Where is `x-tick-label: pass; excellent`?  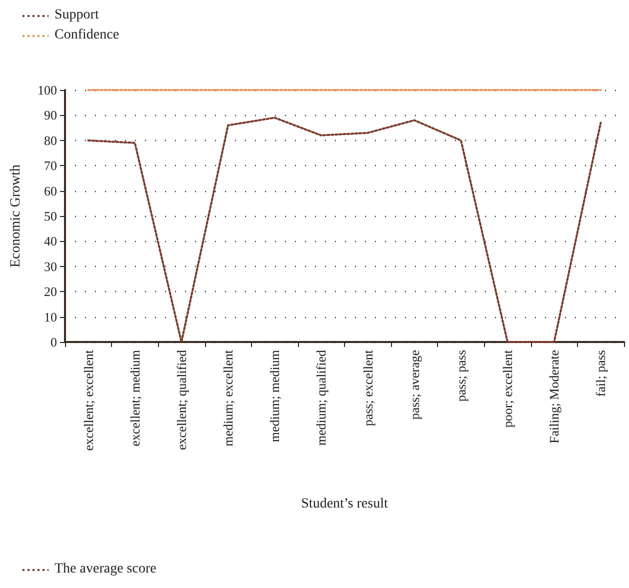
x-tick-label: pass; excellent is located at coordinates (368, 388).